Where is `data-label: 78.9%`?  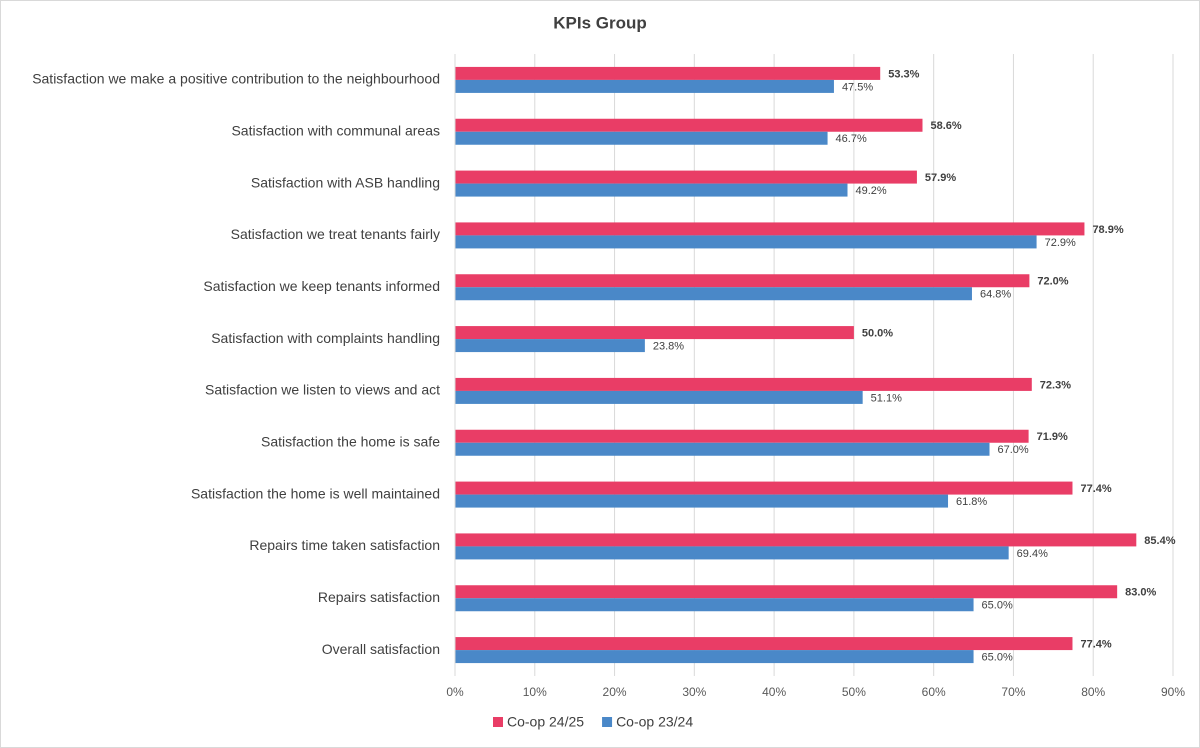 data-label: 78.9% is located at coordinates (1107, 230).